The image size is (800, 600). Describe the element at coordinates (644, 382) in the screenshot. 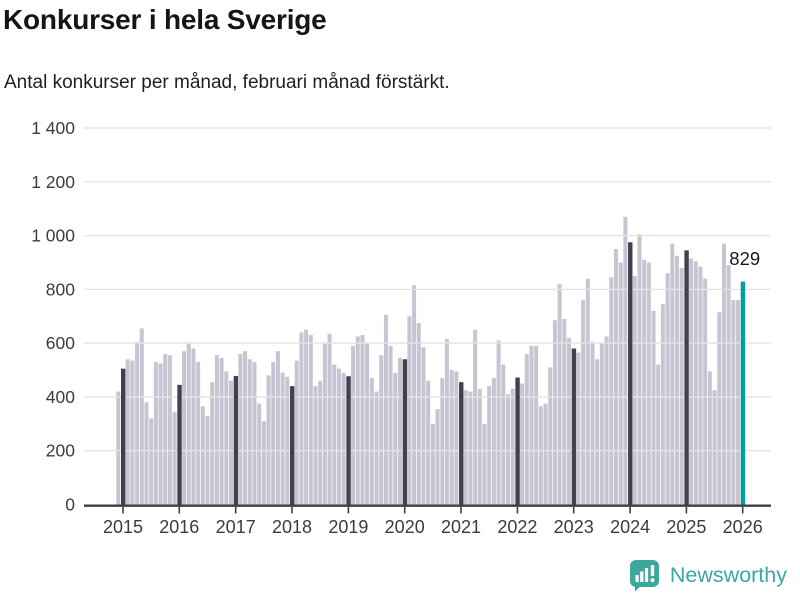

I see `bar-2024-m5` at that location.